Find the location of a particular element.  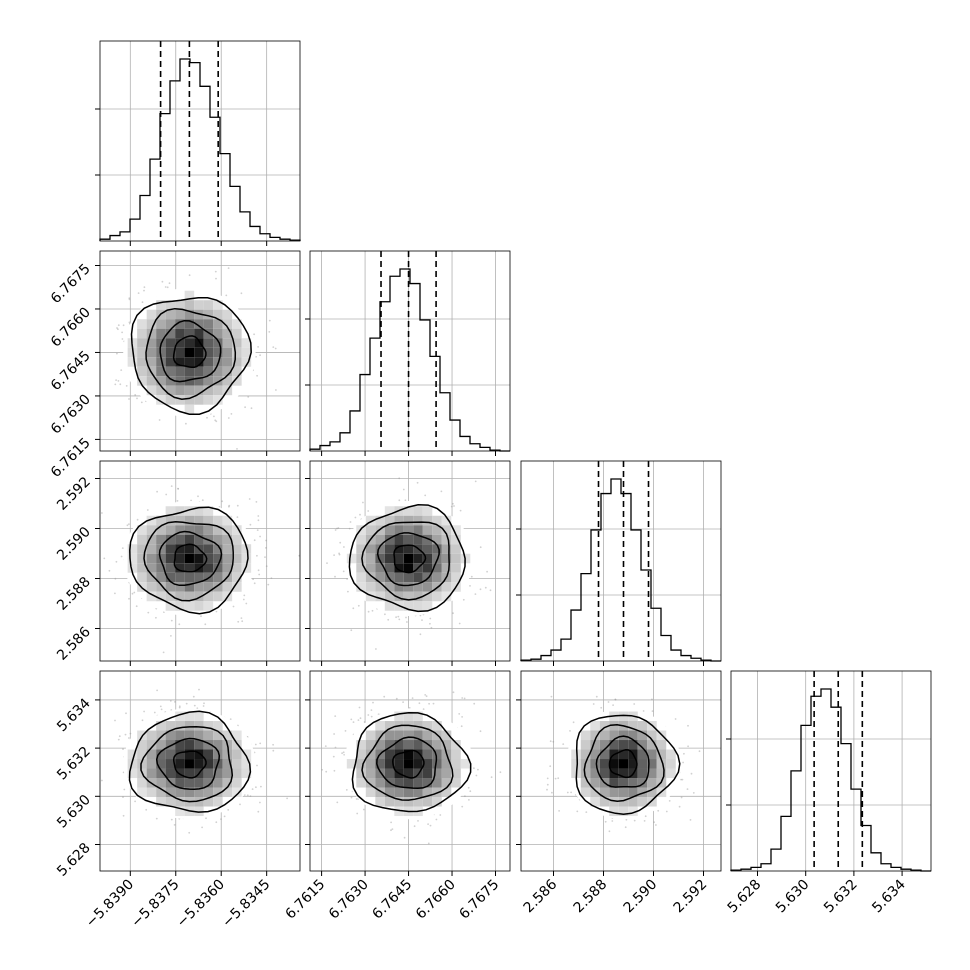

y-tick-label: 2.590 is located at coordinates (74, 544).